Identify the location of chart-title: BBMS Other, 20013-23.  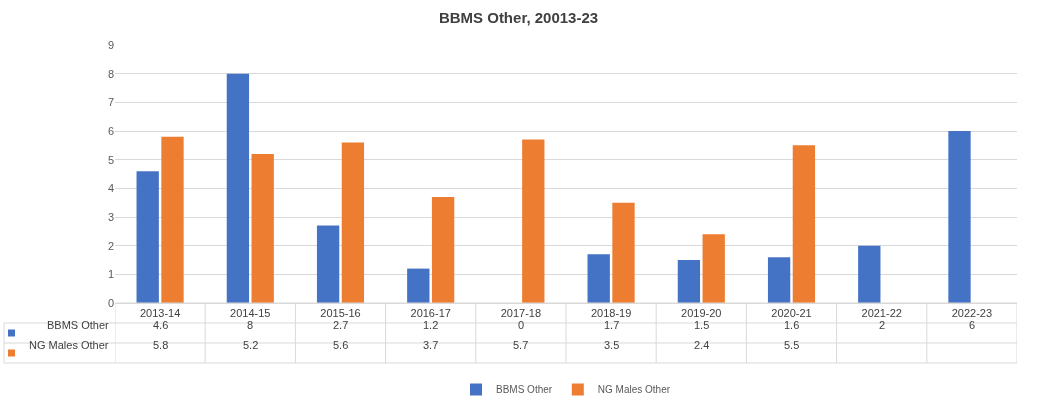
(518, 18).